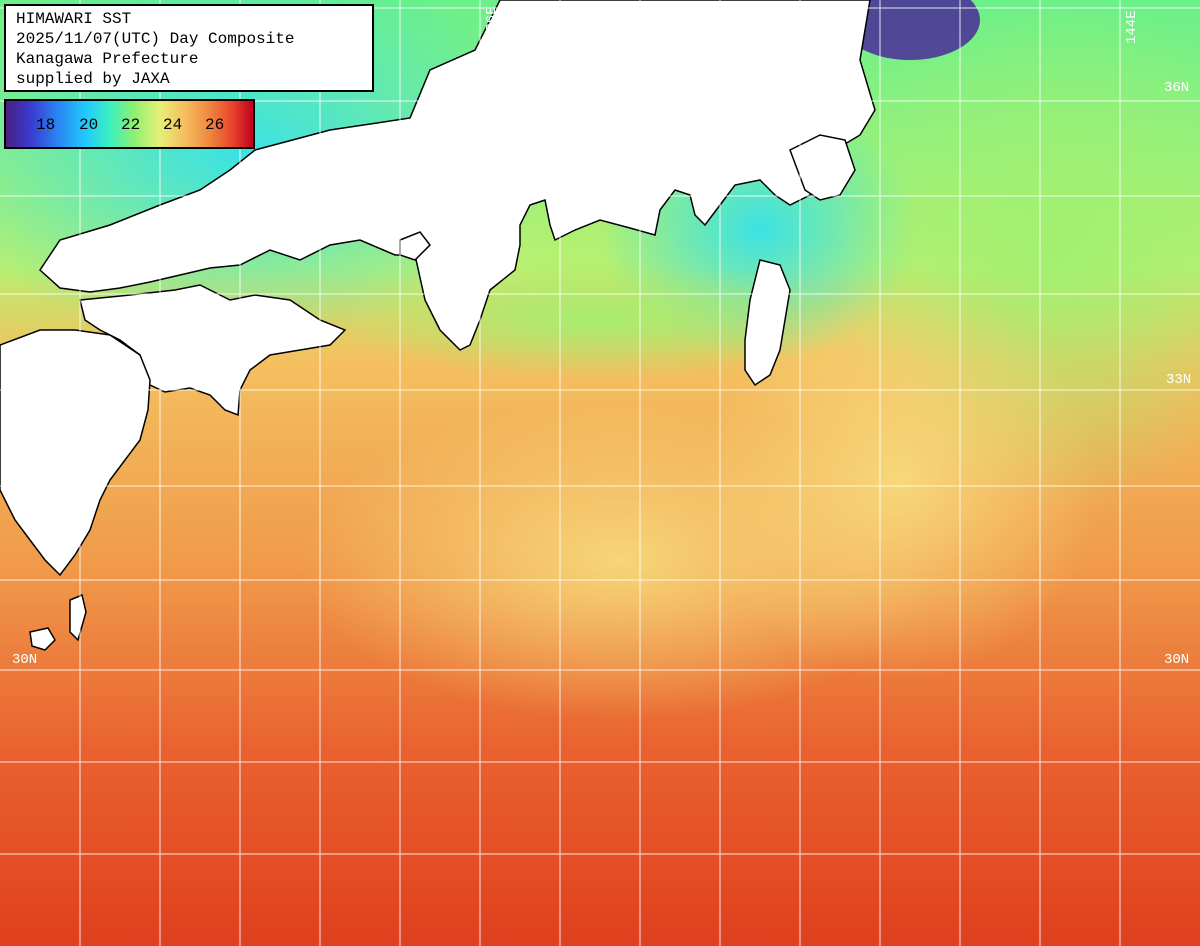 This screenshot has height=946, width=1200. I want to click on title-date: 2025/11/07(UTC) Day Composite, so click(155, 39).